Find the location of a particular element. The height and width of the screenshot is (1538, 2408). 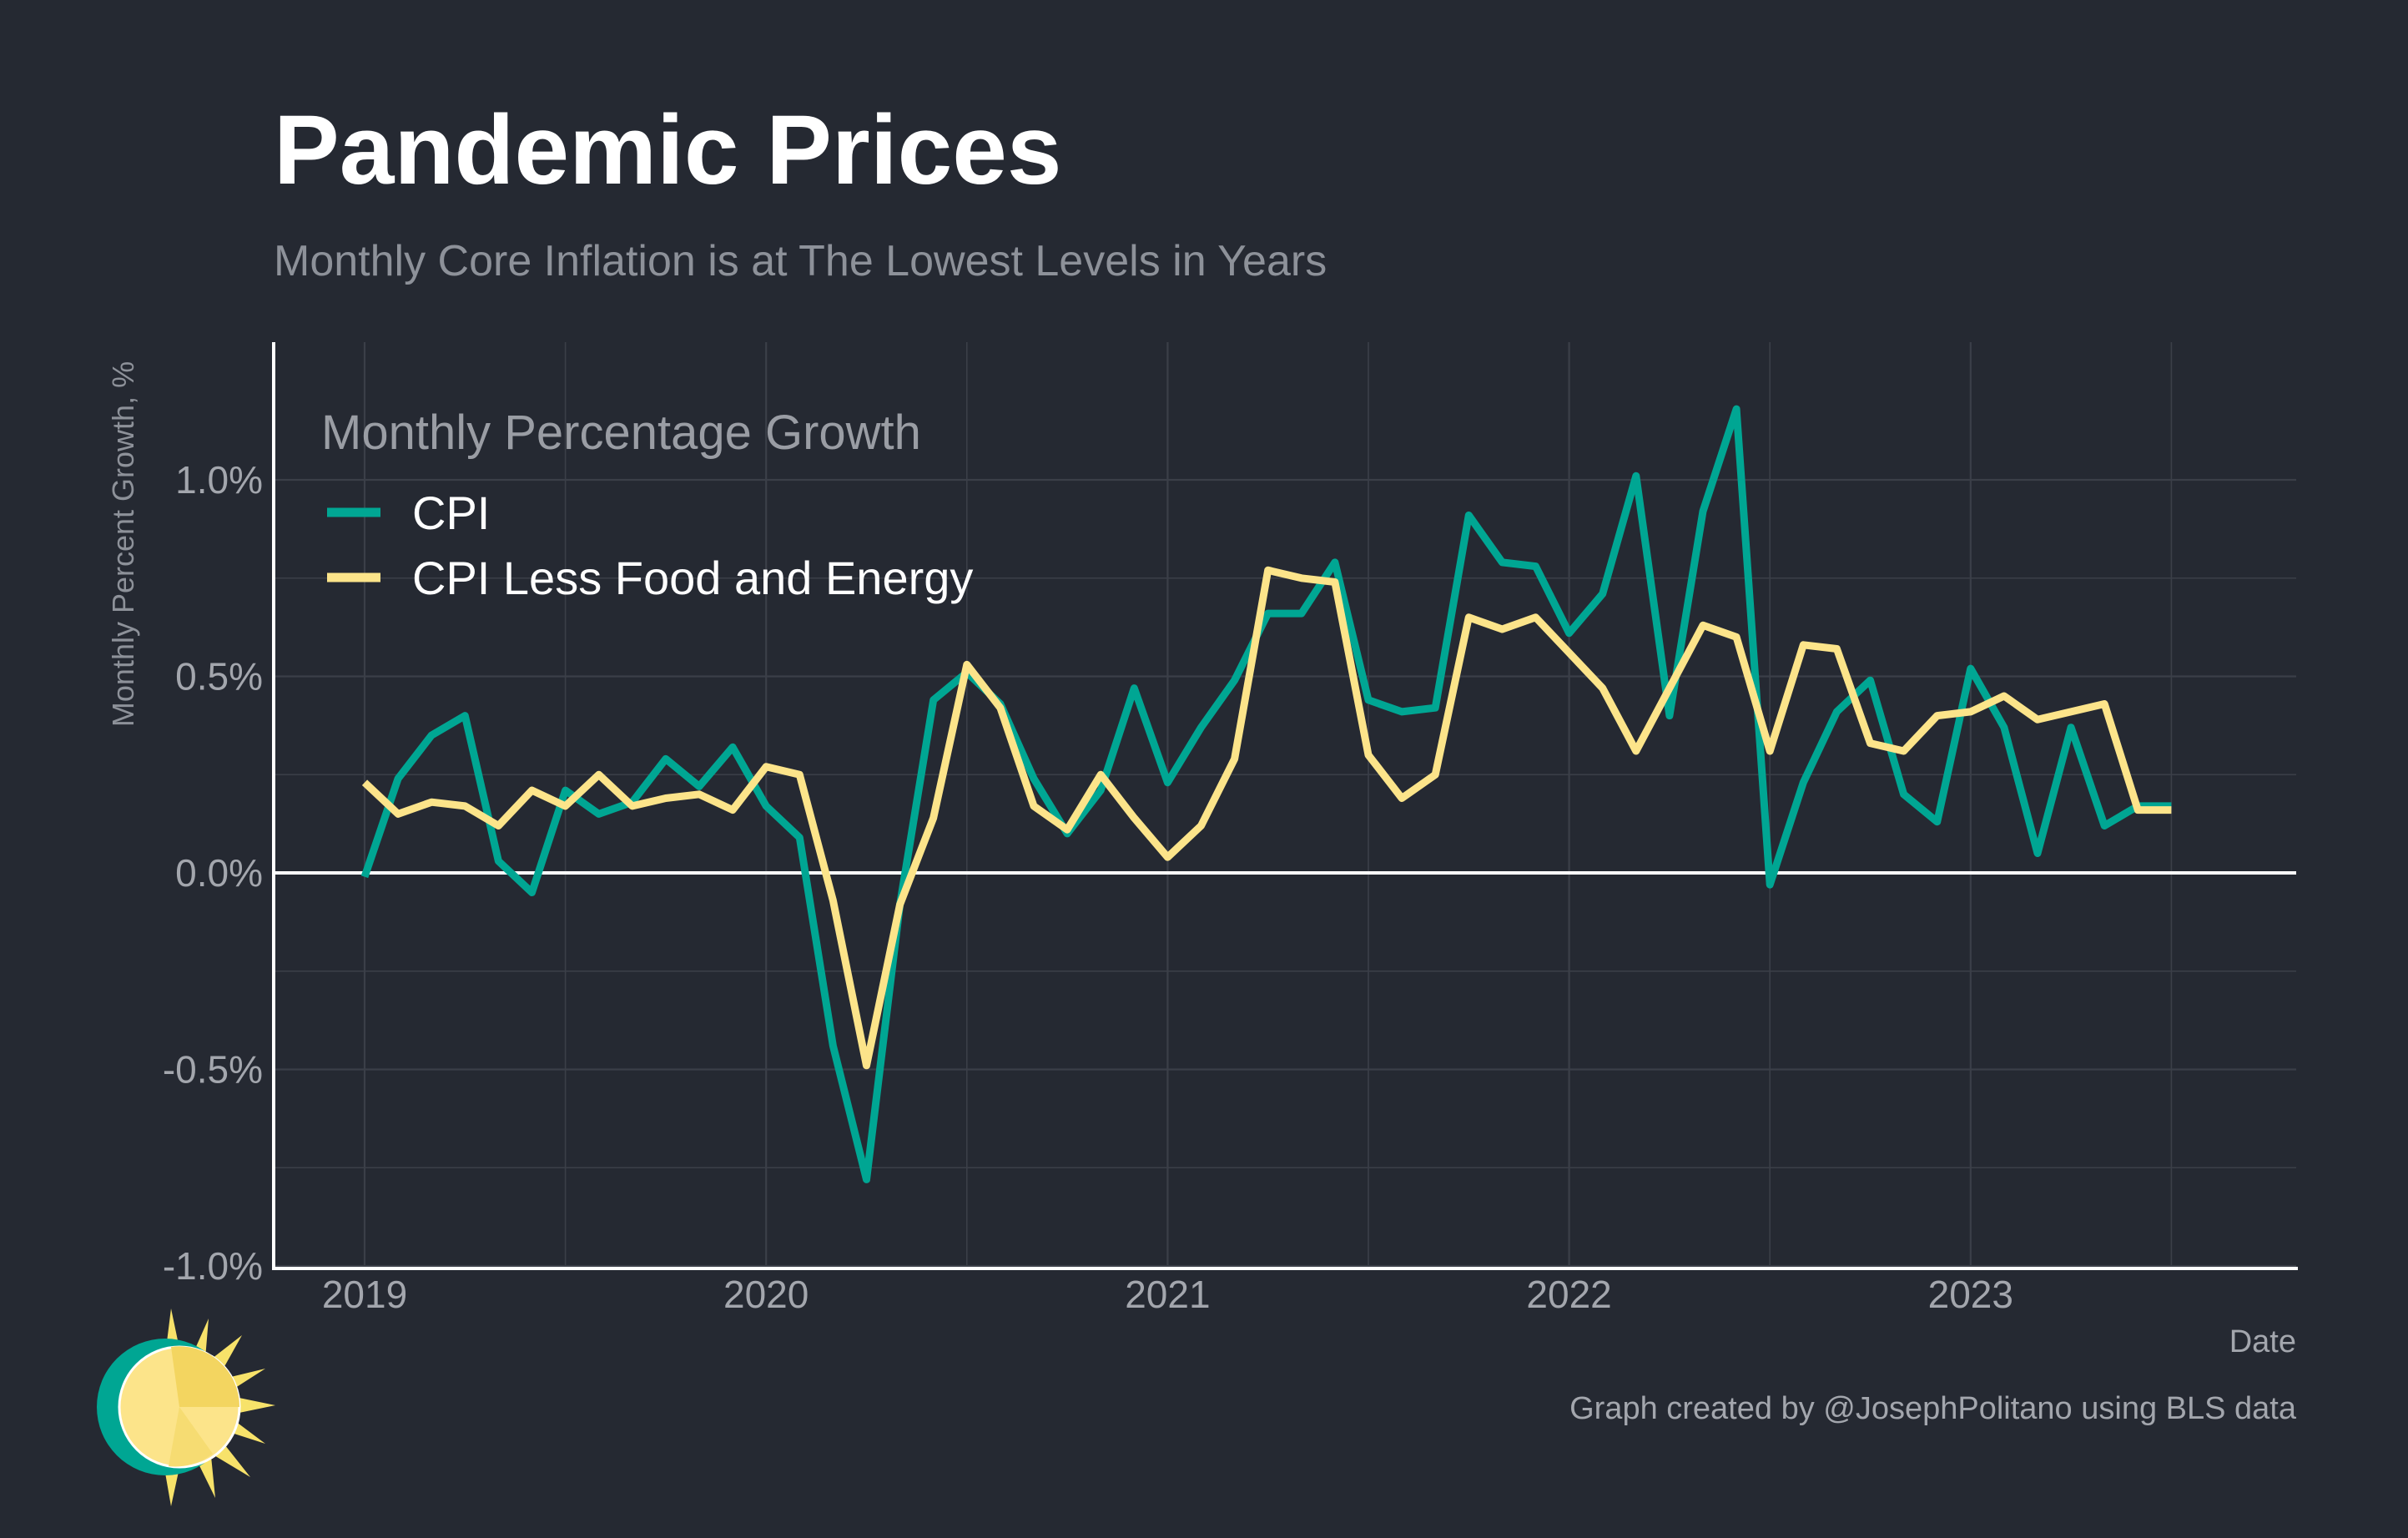

x-tick-labels: 2019 2020 2021 2022 2023 is located at coordinates (1167, 1294).